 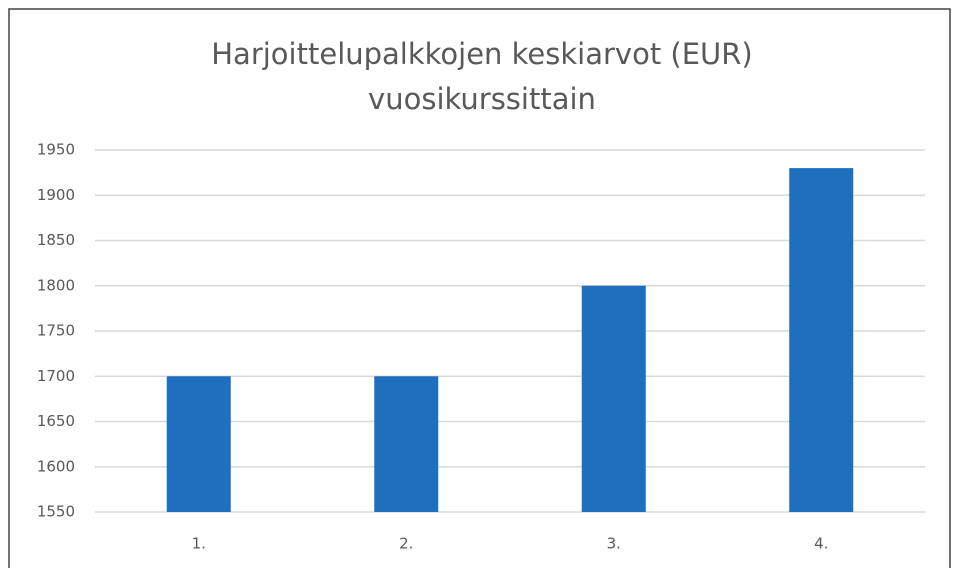 I want to click on x-tick-label: 1., so click(x=199, y=544).